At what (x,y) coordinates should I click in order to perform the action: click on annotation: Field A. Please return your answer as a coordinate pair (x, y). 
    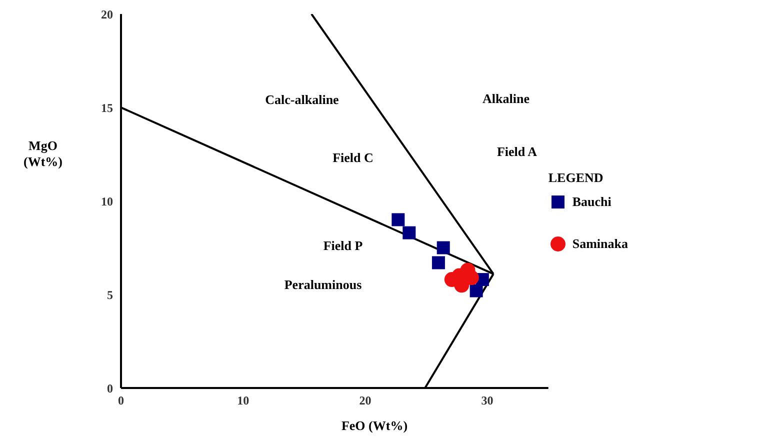
    Looking at the image, I should click on (517, 152).